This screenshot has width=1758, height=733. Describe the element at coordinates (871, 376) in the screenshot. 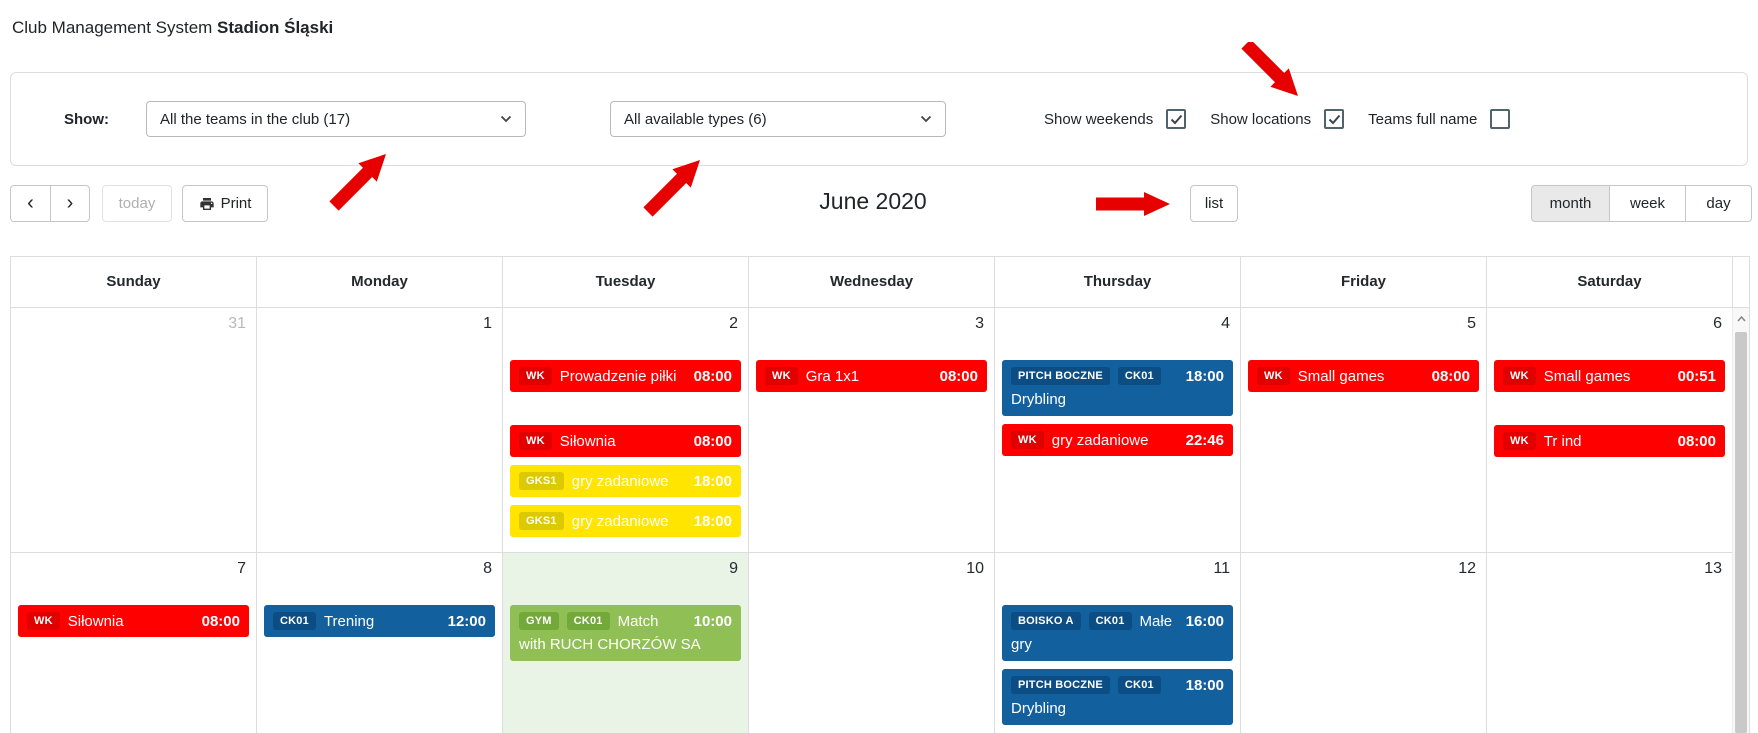

I see `calendar-event: WK Gra 1x1 08:00` at that location.